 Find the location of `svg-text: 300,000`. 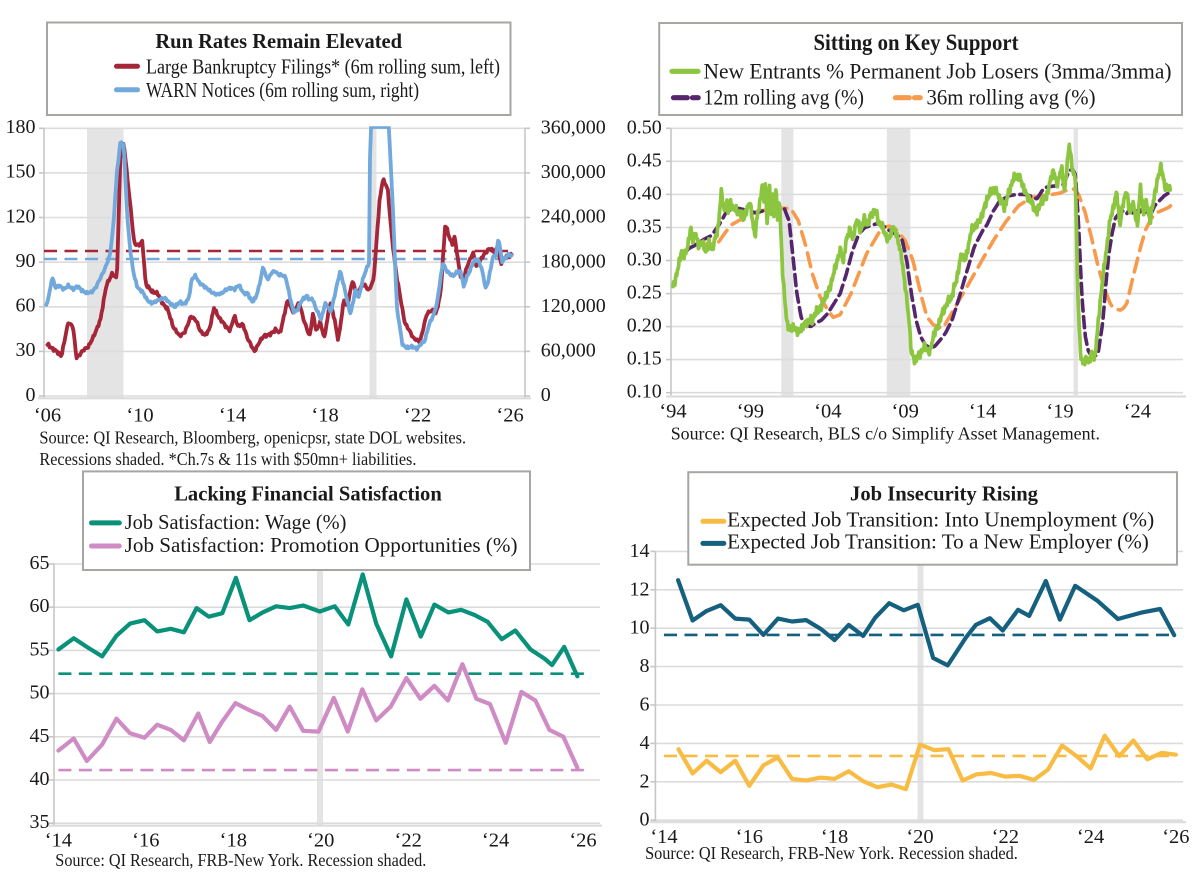

svg-text: 300,000 is located at coordinates (573, 172).